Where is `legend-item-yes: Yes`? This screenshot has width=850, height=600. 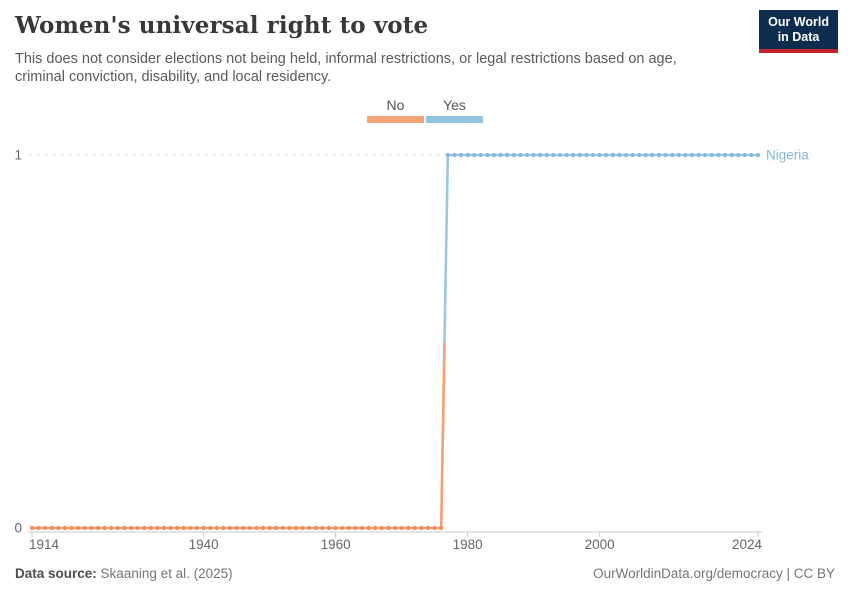
legend-item-yes: Yes is located at coordinates (454, 110).